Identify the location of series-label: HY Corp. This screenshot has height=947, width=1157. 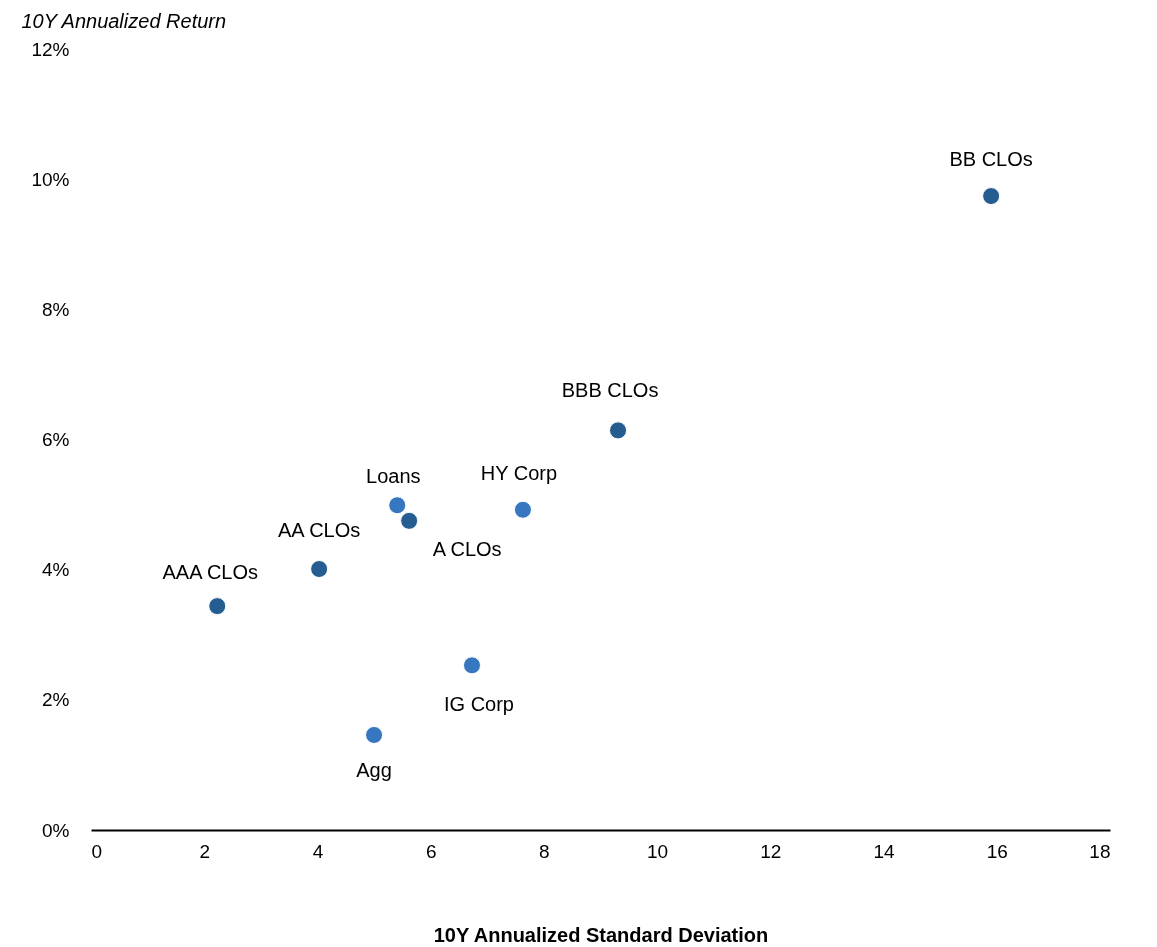
(519, 472).